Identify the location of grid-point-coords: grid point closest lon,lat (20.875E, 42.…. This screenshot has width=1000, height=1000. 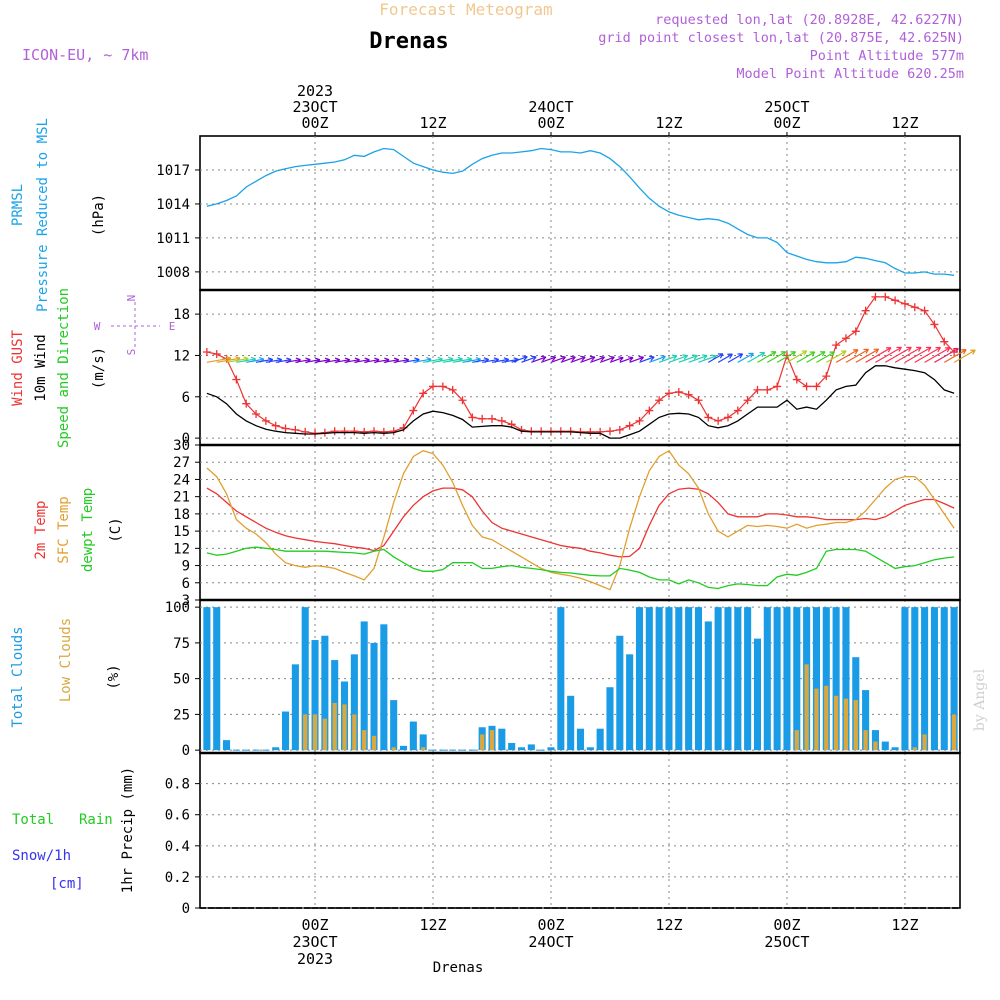
(781, 38).